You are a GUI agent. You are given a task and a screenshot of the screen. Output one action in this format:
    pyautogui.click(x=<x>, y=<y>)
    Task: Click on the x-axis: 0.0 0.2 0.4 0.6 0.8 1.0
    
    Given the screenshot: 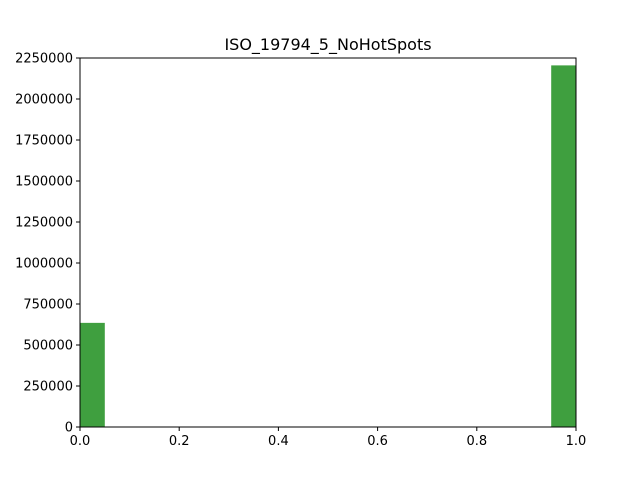 What is the action you would take?
    pyautogui.click(x=328, y=438)
    